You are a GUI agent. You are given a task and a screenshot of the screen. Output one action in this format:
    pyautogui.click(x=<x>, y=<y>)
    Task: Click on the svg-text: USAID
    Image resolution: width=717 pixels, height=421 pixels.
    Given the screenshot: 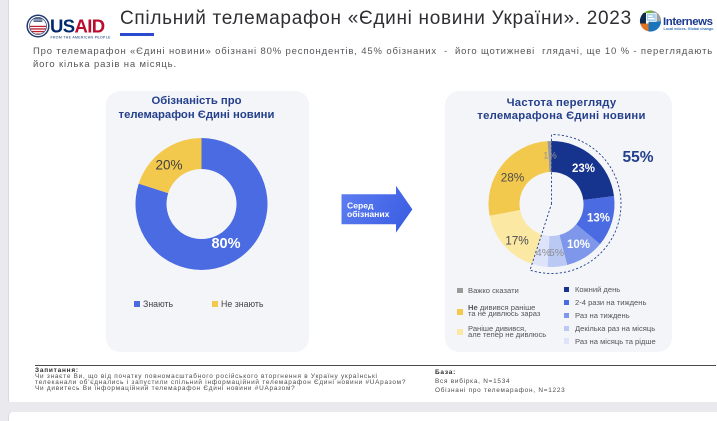 What is the action you would take?
    pyautogui.click(x=77, y=26)
    